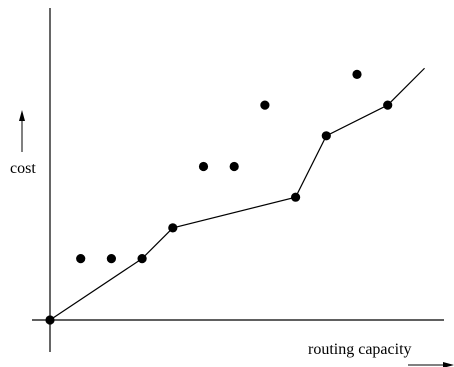  What do you see at coordinates (23, 168) in the screenshot?
I see `y-axis-label: cost` at bounding box center [23, 168].